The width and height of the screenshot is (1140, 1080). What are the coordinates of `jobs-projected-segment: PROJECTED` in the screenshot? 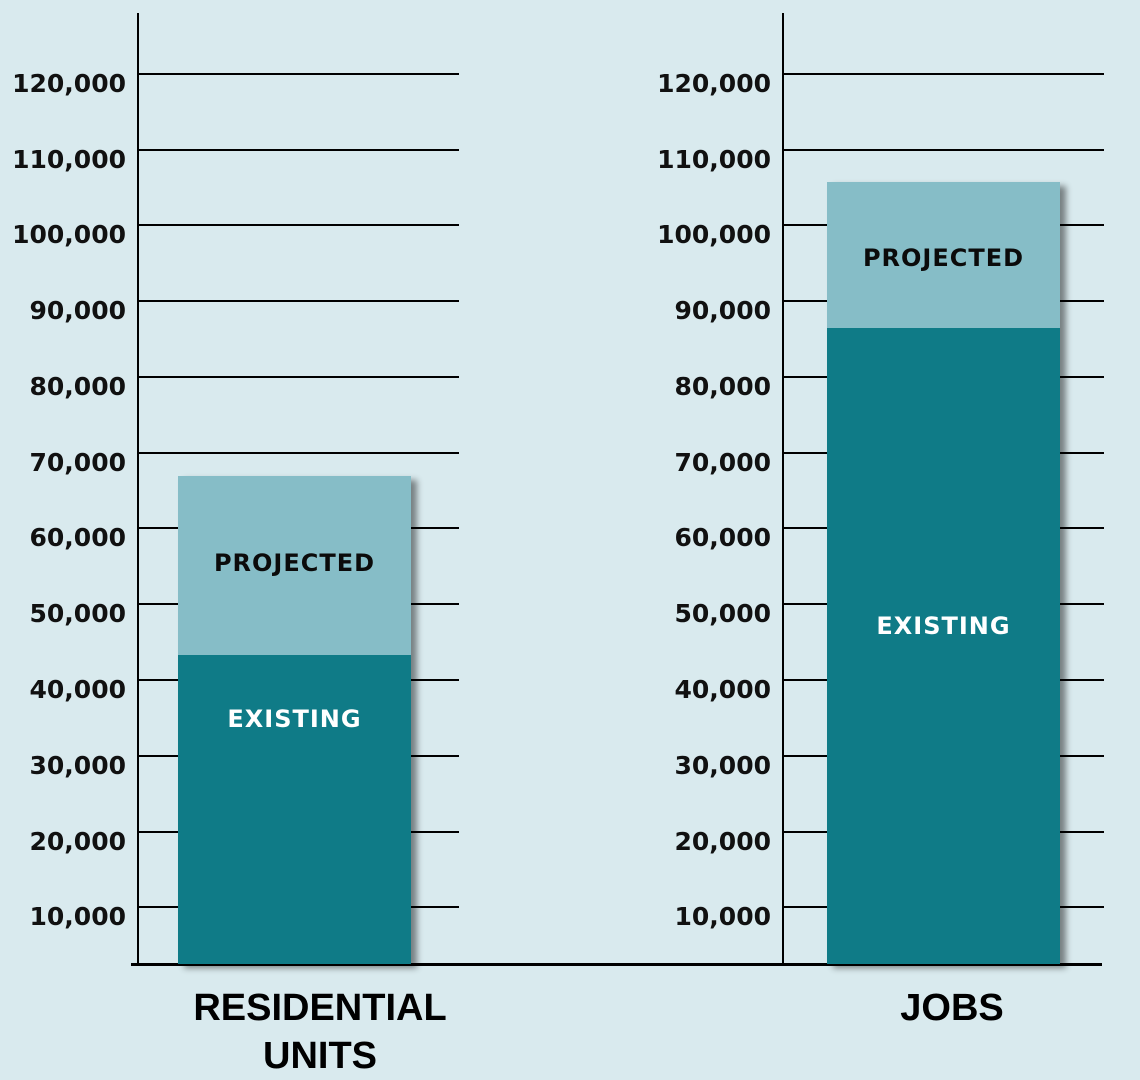 It's located at (943, 255).